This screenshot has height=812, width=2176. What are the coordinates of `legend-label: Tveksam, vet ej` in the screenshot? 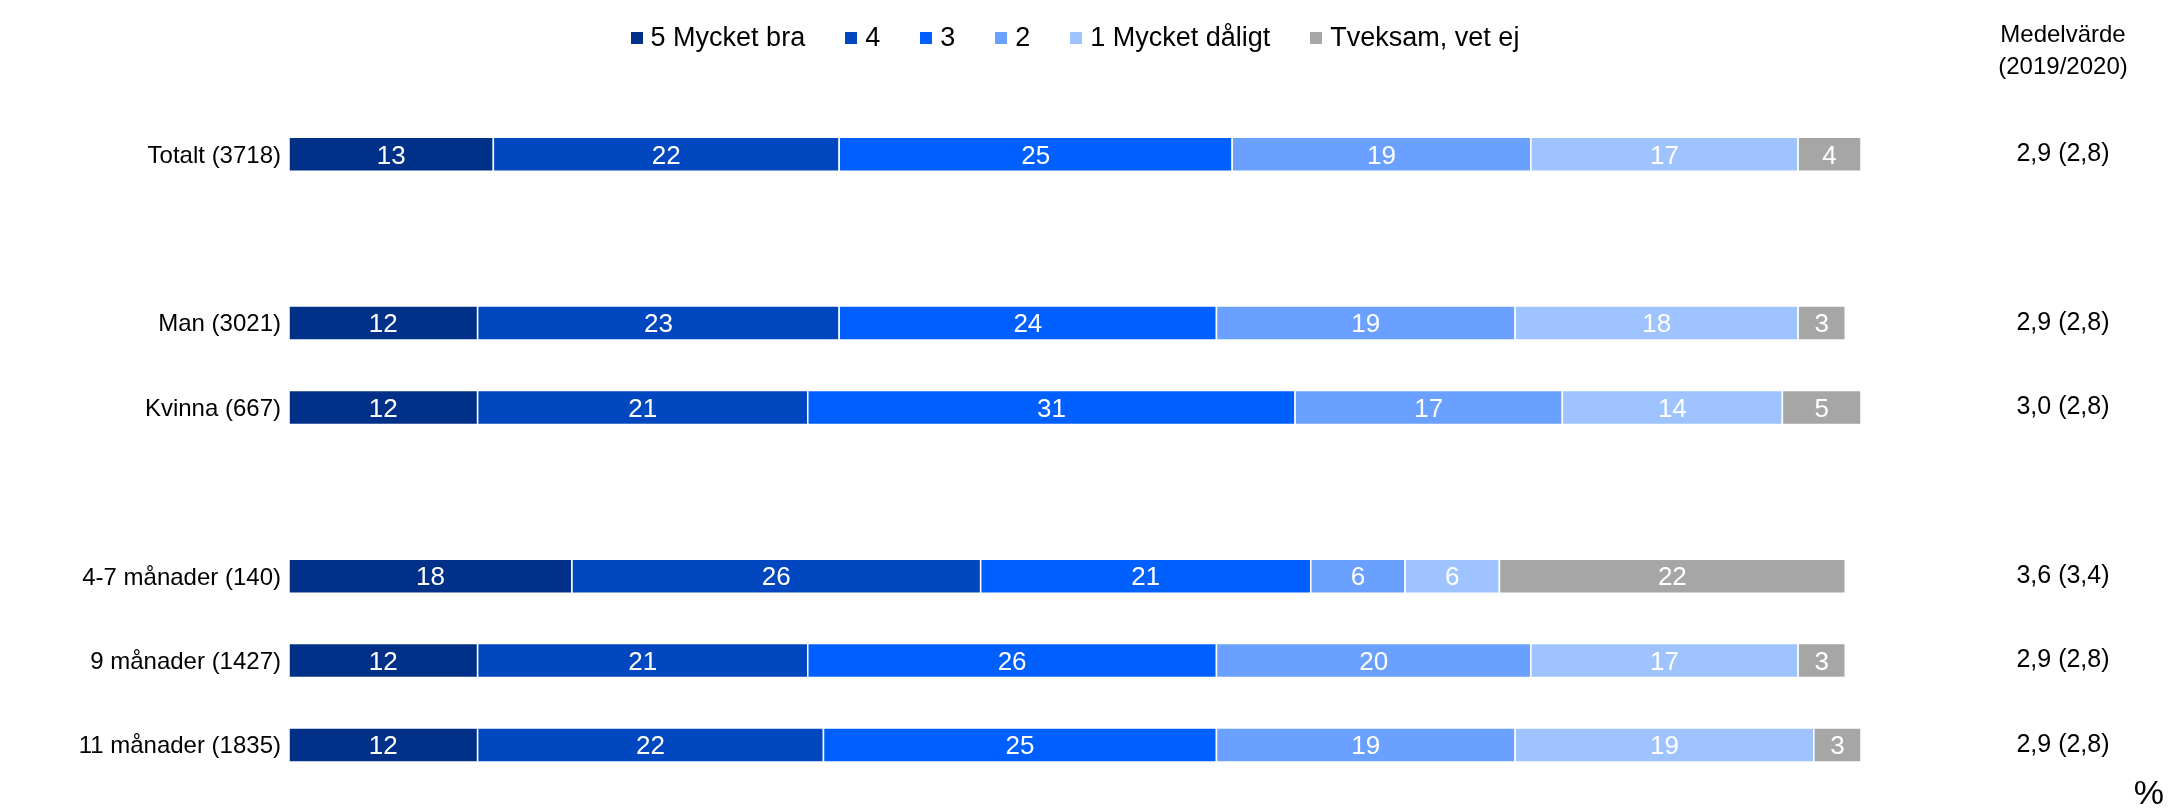 It's located at (1425, 37).